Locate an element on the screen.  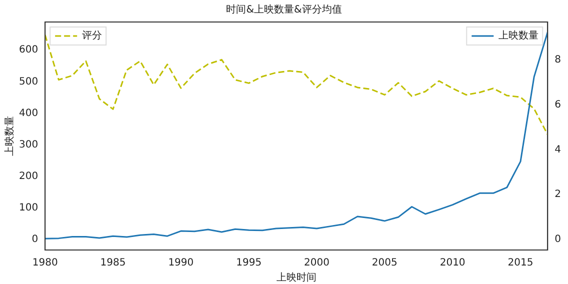
x-tick-label: 1990 is located at coordinates (181, 263).